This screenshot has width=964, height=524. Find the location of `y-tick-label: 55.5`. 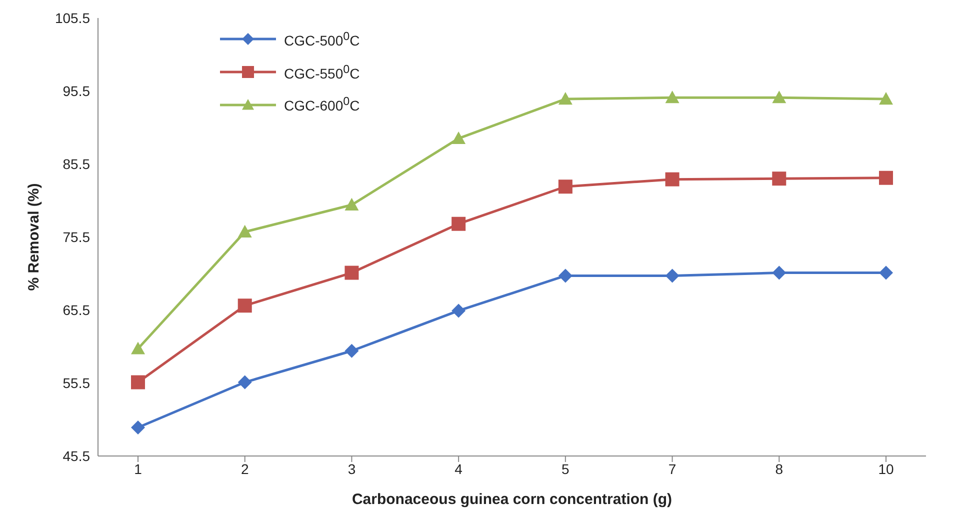

y-tick-label: 55.5 is located at coordinates (76, 382).